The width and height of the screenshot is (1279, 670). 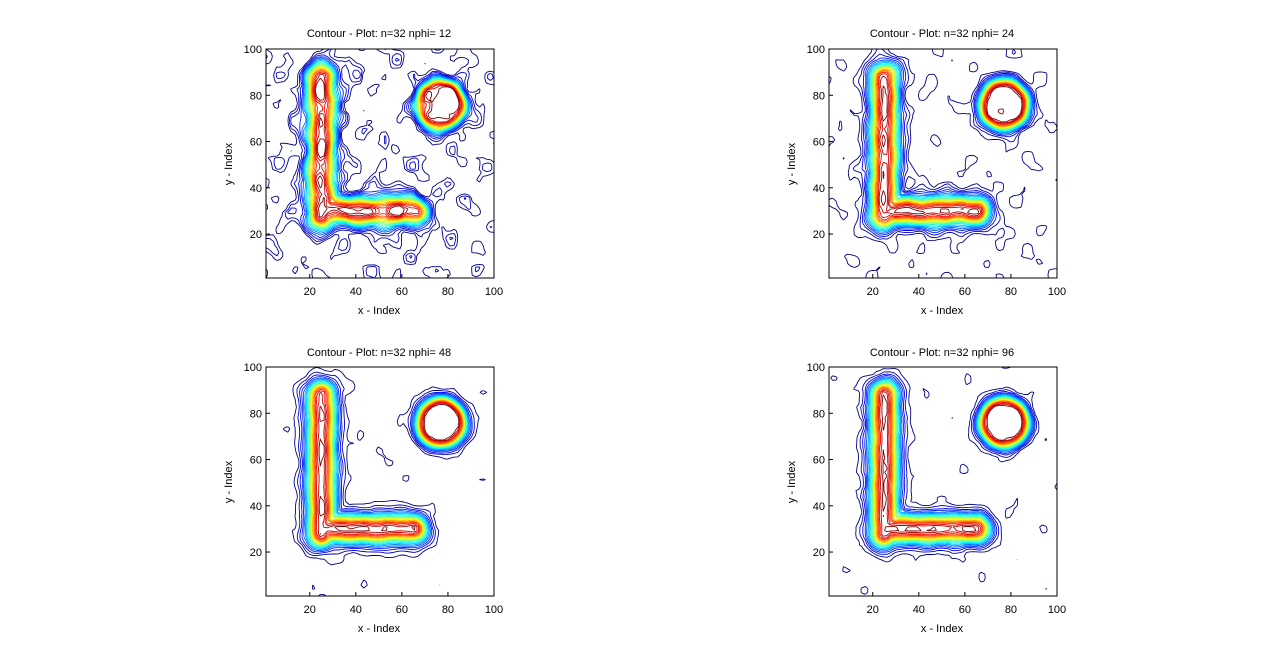 What do you see at coordinates (379, 311) in the screenshot?
I see `subplot-1-xlabel: x - Index` at bounding box center [379, 311].